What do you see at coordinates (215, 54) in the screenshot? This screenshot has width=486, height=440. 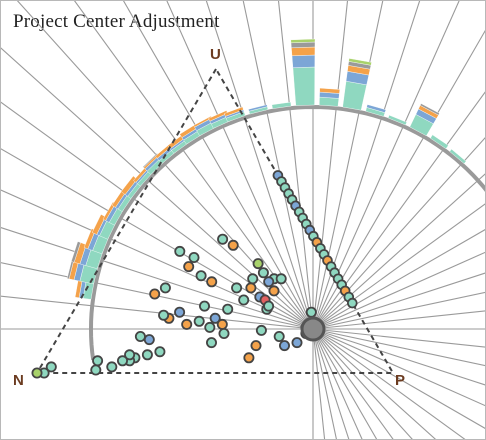 I see `vertex-label-u: U` at bounding box center [215, 54].